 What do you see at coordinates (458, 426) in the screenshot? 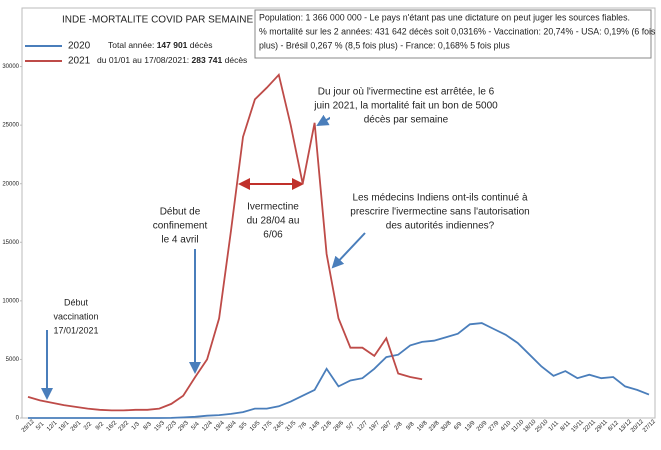
I see `x-tick-label: 6/9` at bounding box center [458, 426].